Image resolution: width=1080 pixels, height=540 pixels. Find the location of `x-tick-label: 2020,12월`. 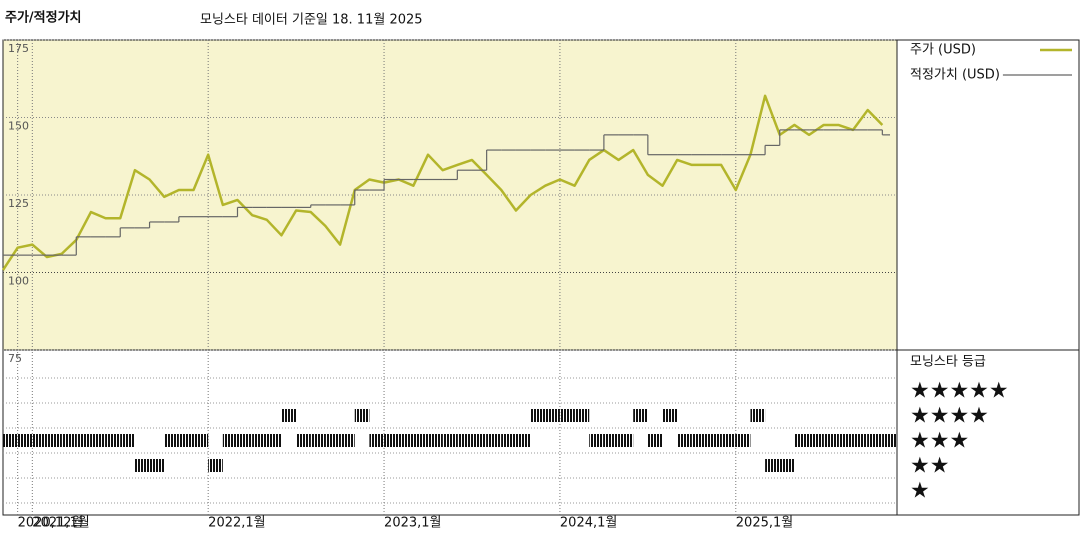

x-tick-label: 2020,12월 is located at coordinates (51, 523).